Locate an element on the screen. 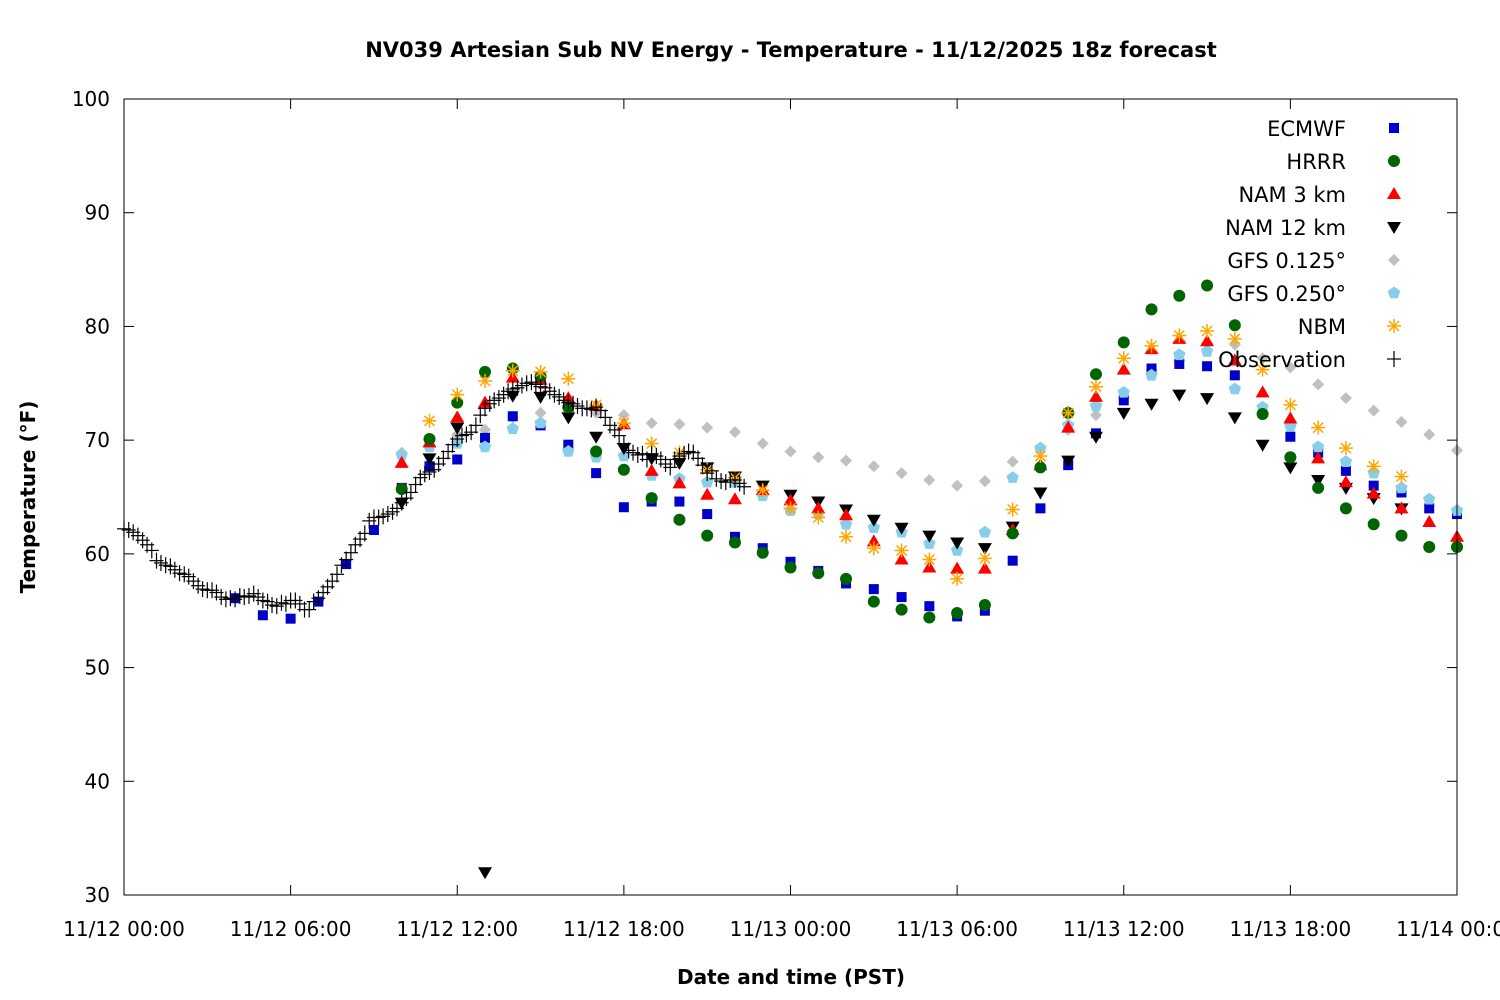 The height and width of the screenshot is (1000, 1500). y-tick-label: 40 is located at coordinates (97, 781).